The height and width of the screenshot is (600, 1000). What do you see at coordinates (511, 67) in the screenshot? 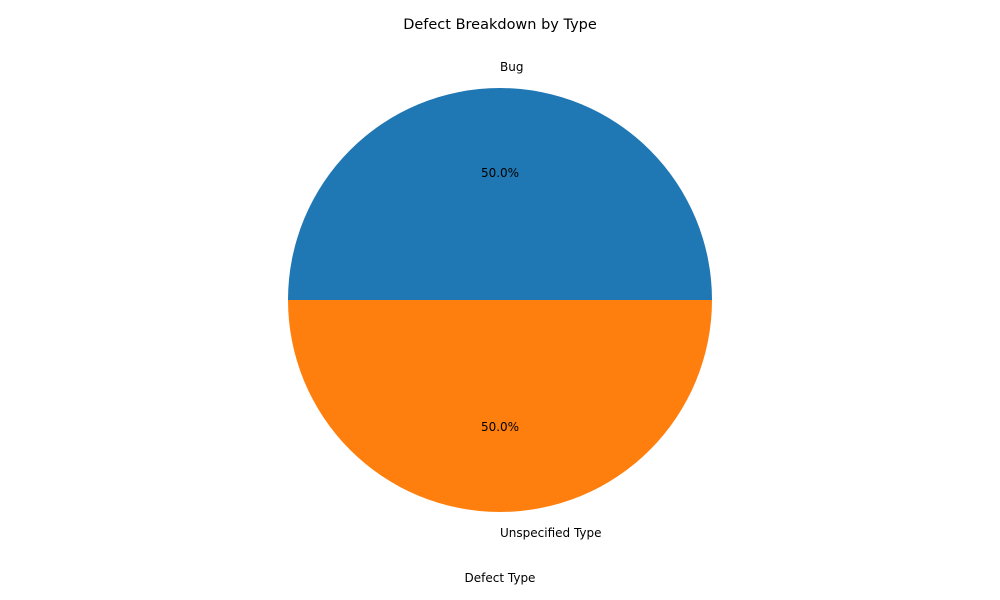
I see `category-label-bug: Bug` at bounding box center [511, 67].